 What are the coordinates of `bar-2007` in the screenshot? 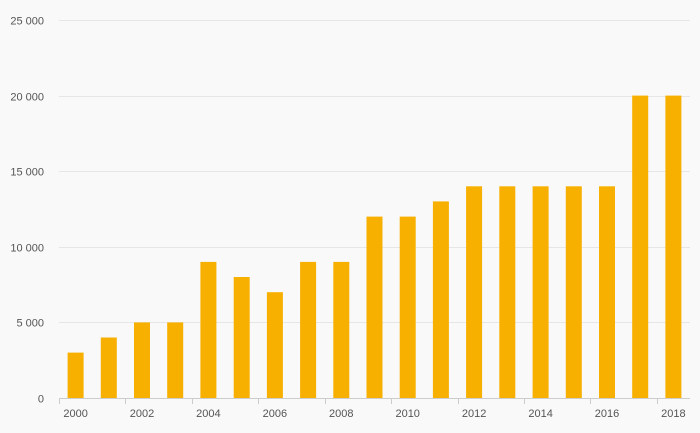 It's located at (308, 329).